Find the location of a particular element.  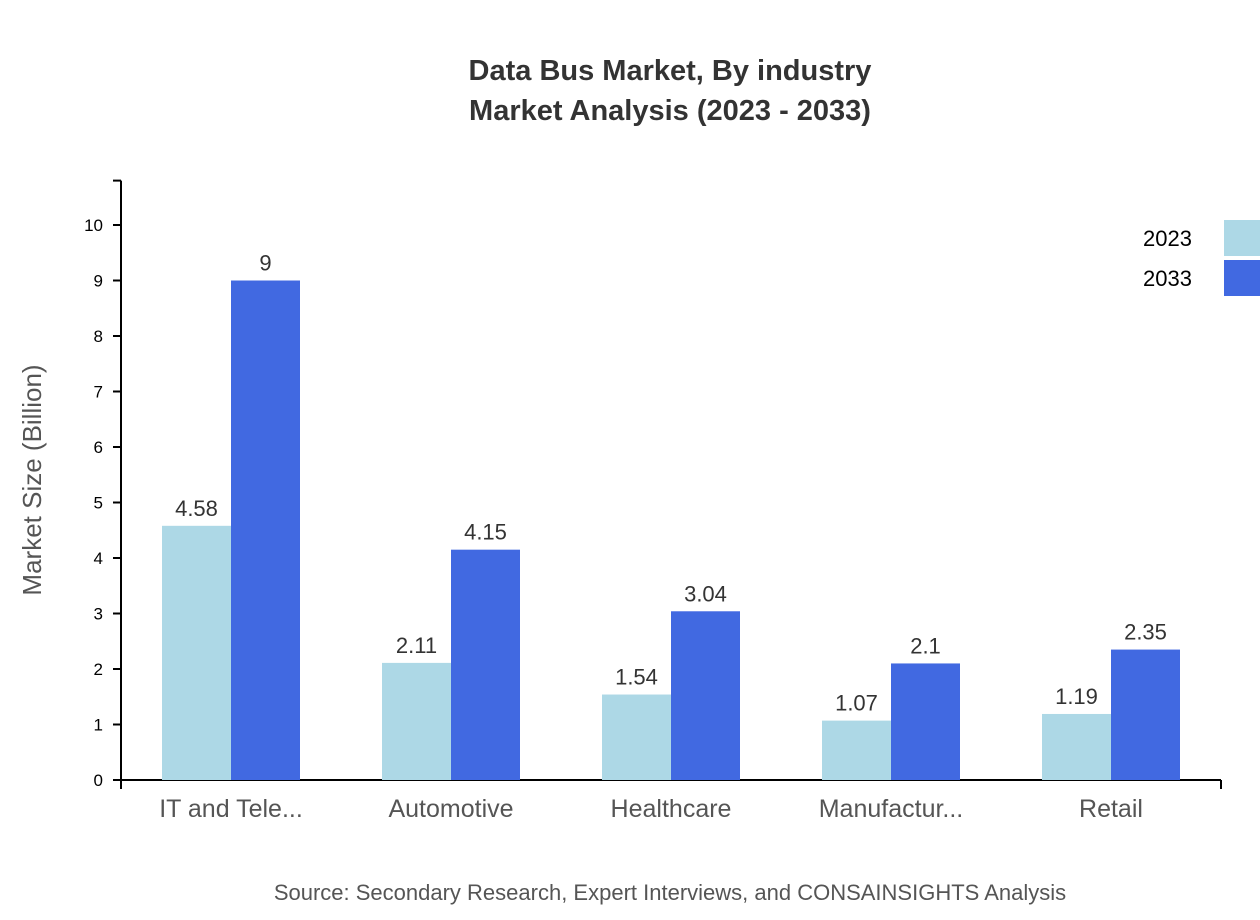

y-tick-label: 1 is located at coordinates (98, 725).